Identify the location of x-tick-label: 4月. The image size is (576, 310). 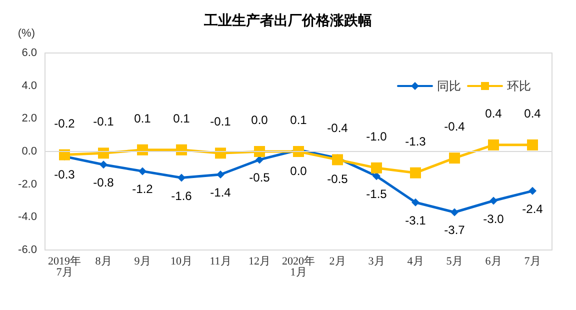
(415, 262).